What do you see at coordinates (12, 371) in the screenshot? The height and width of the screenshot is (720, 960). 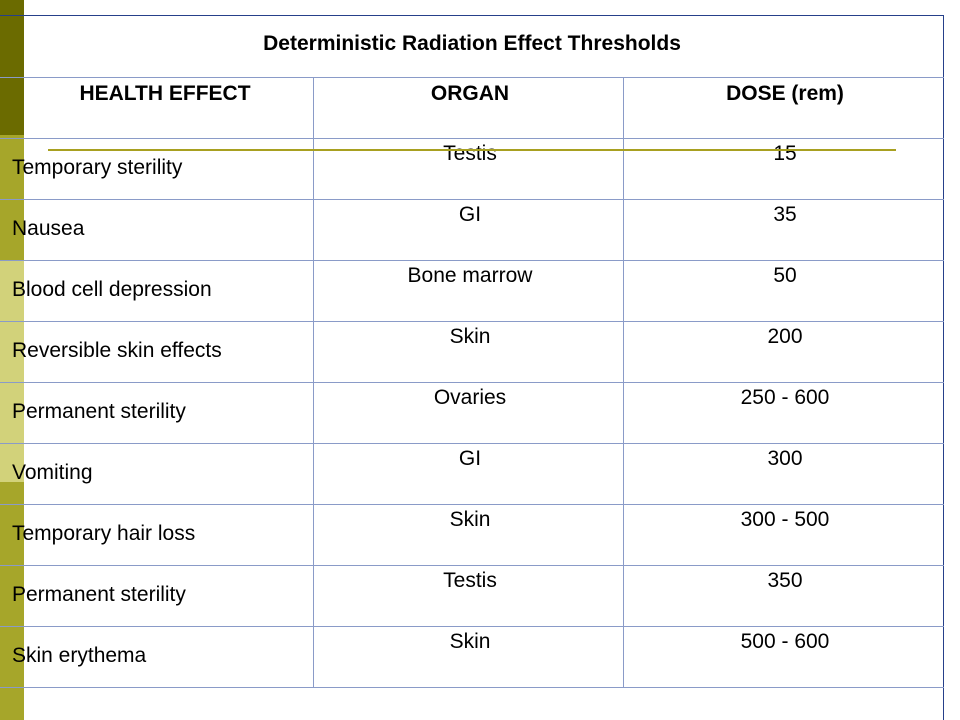 I see `stripe-segment-light` at bounding box center [12, 371].